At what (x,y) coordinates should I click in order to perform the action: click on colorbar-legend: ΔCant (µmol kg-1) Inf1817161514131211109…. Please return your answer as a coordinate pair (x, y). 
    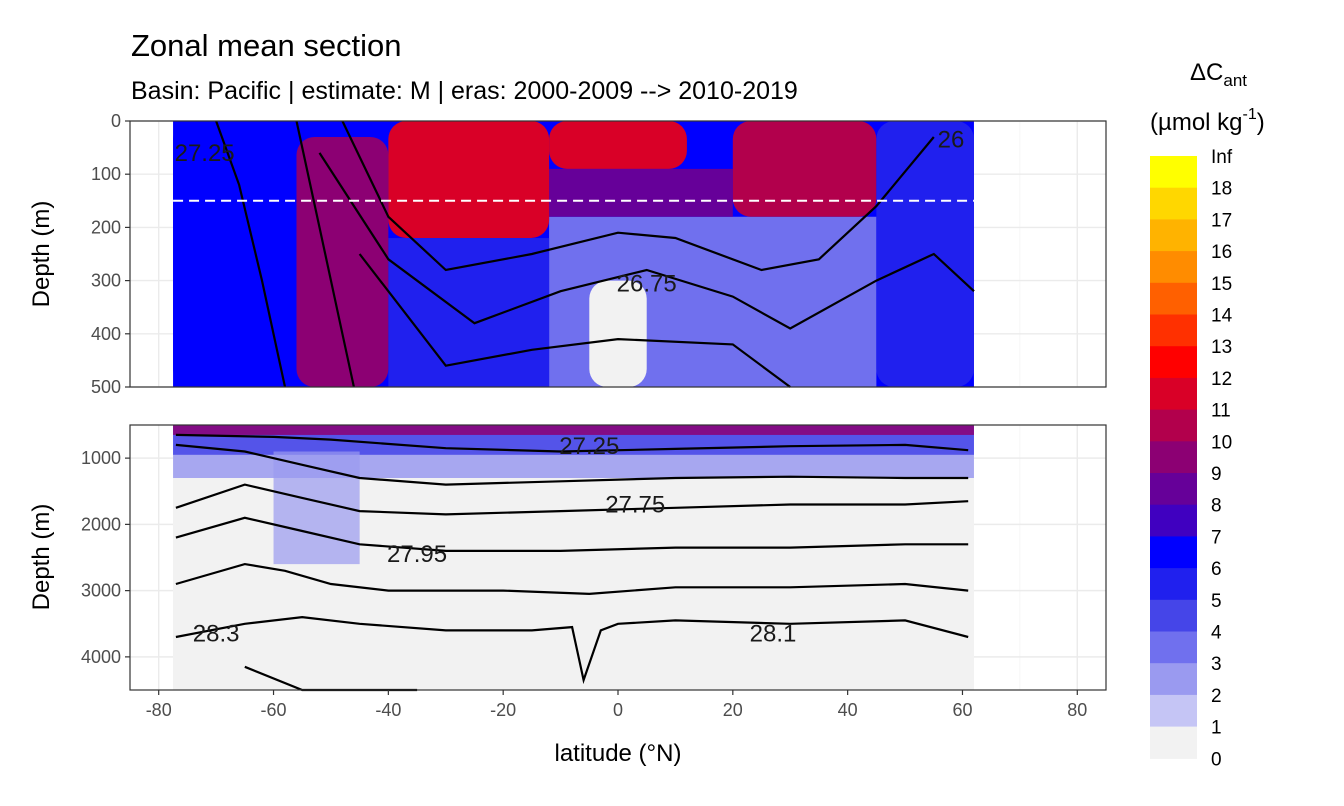
    Looking at the image, I should click on (1207, 414).